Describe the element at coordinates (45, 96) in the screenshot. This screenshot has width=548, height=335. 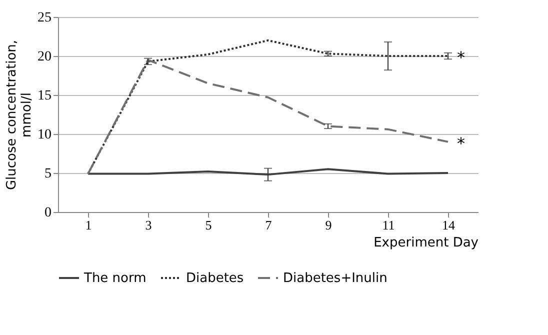
I see `y-tick-label: 15` at that location.